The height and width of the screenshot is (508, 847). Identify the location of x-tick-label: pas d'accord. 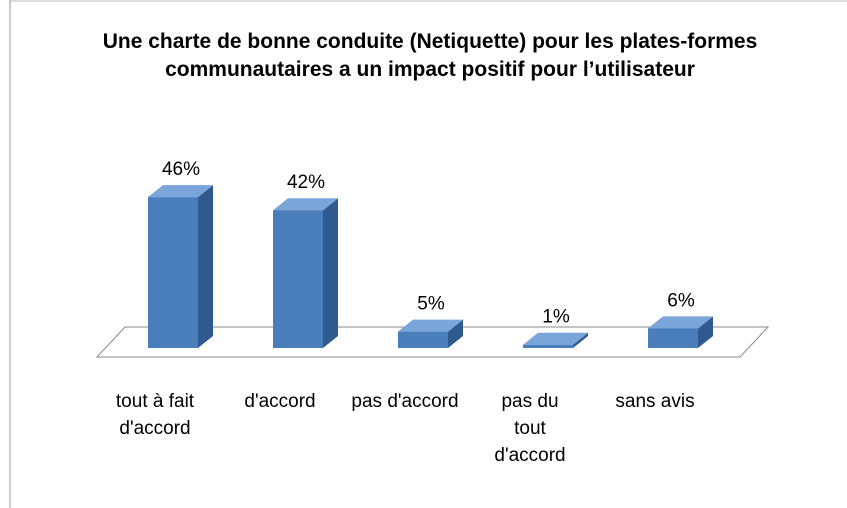
(405, 401).